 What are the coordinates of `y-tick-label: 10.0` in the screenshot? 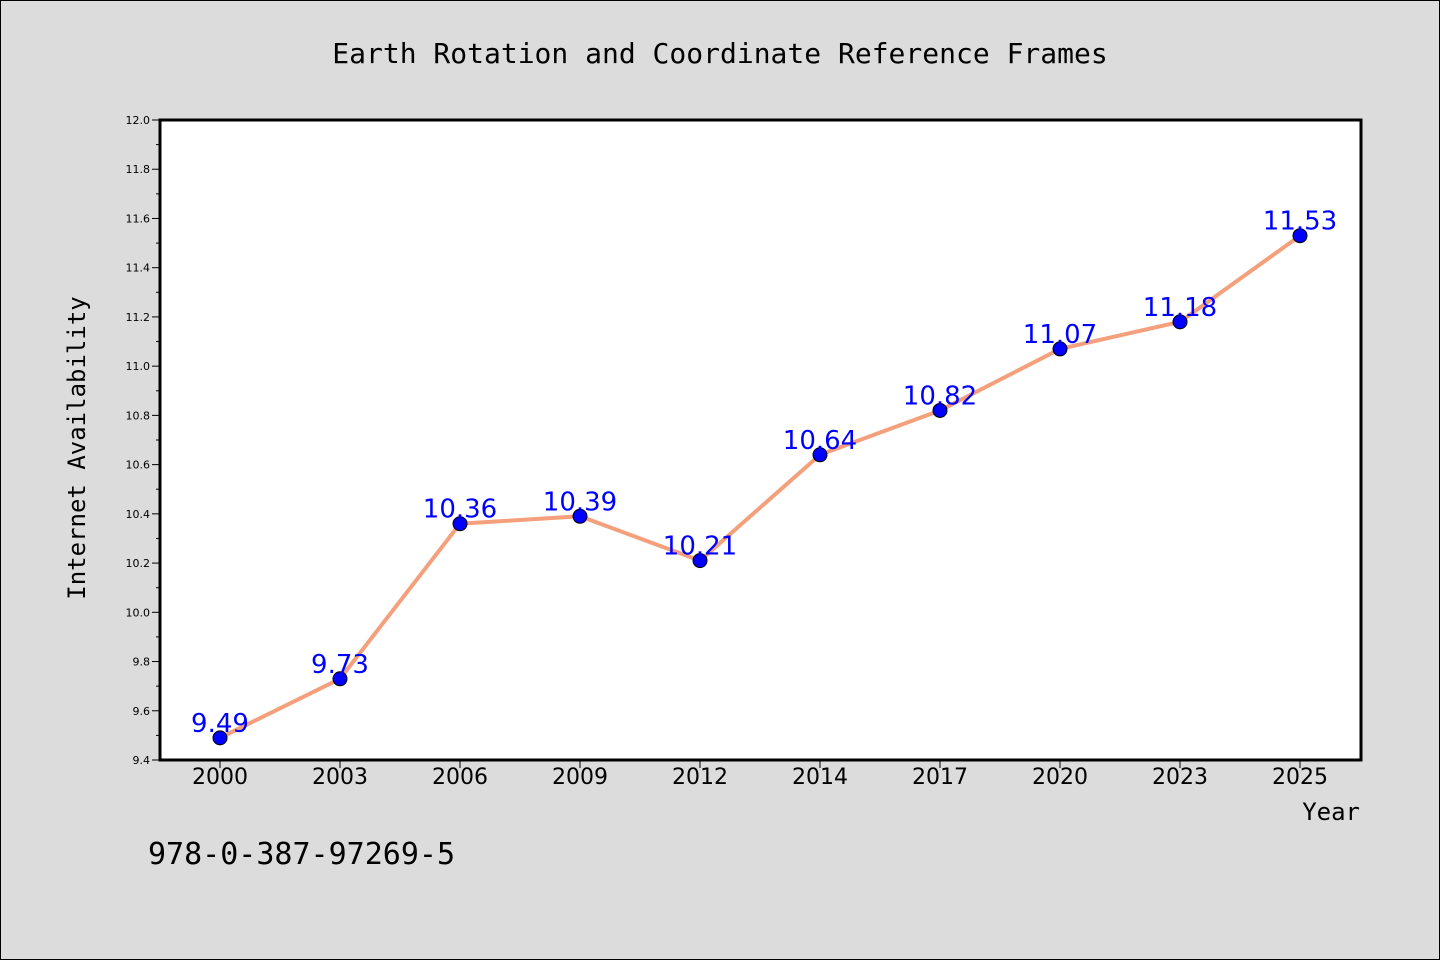 It's located at (138, 612).